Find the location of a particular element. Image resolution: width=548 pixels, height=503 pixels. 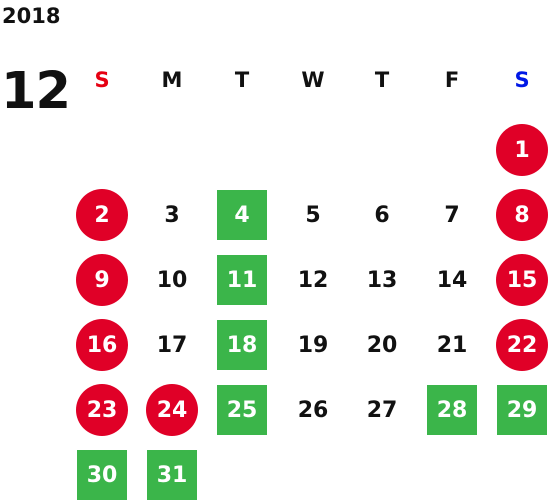

calendar-day-11: 11 is located at coordinates (242, 280).